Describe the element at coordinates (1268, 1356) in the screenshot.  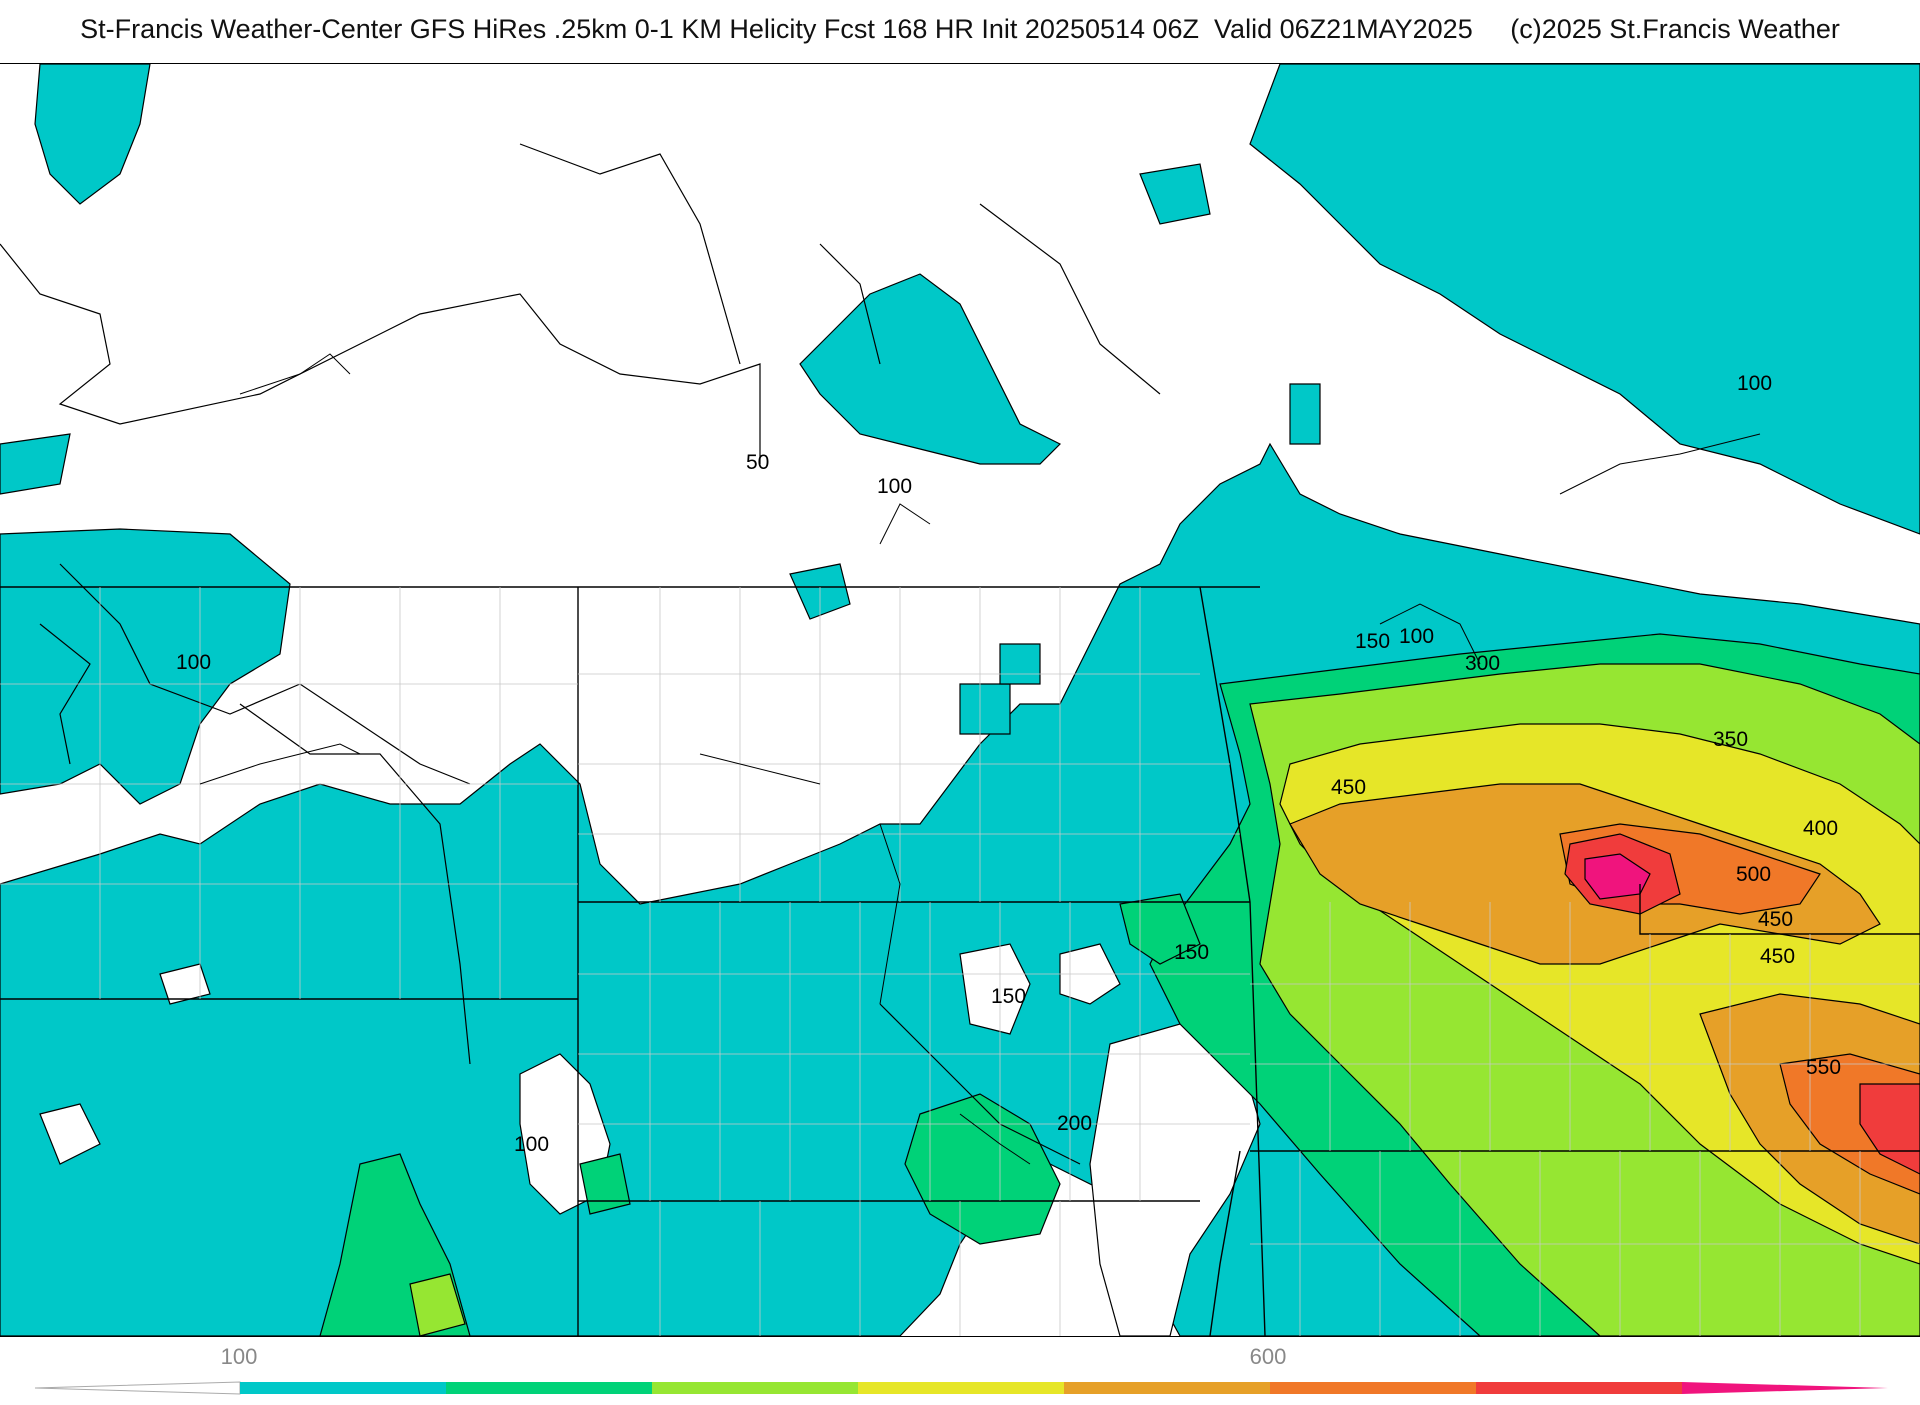
I see `tick-label-600: 600` at that location.